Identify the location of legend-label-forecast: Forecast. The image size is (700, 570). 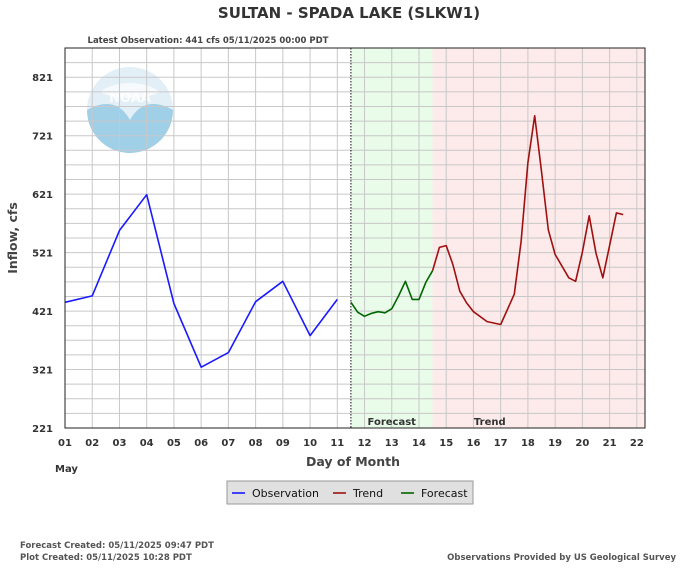
(444, 493).